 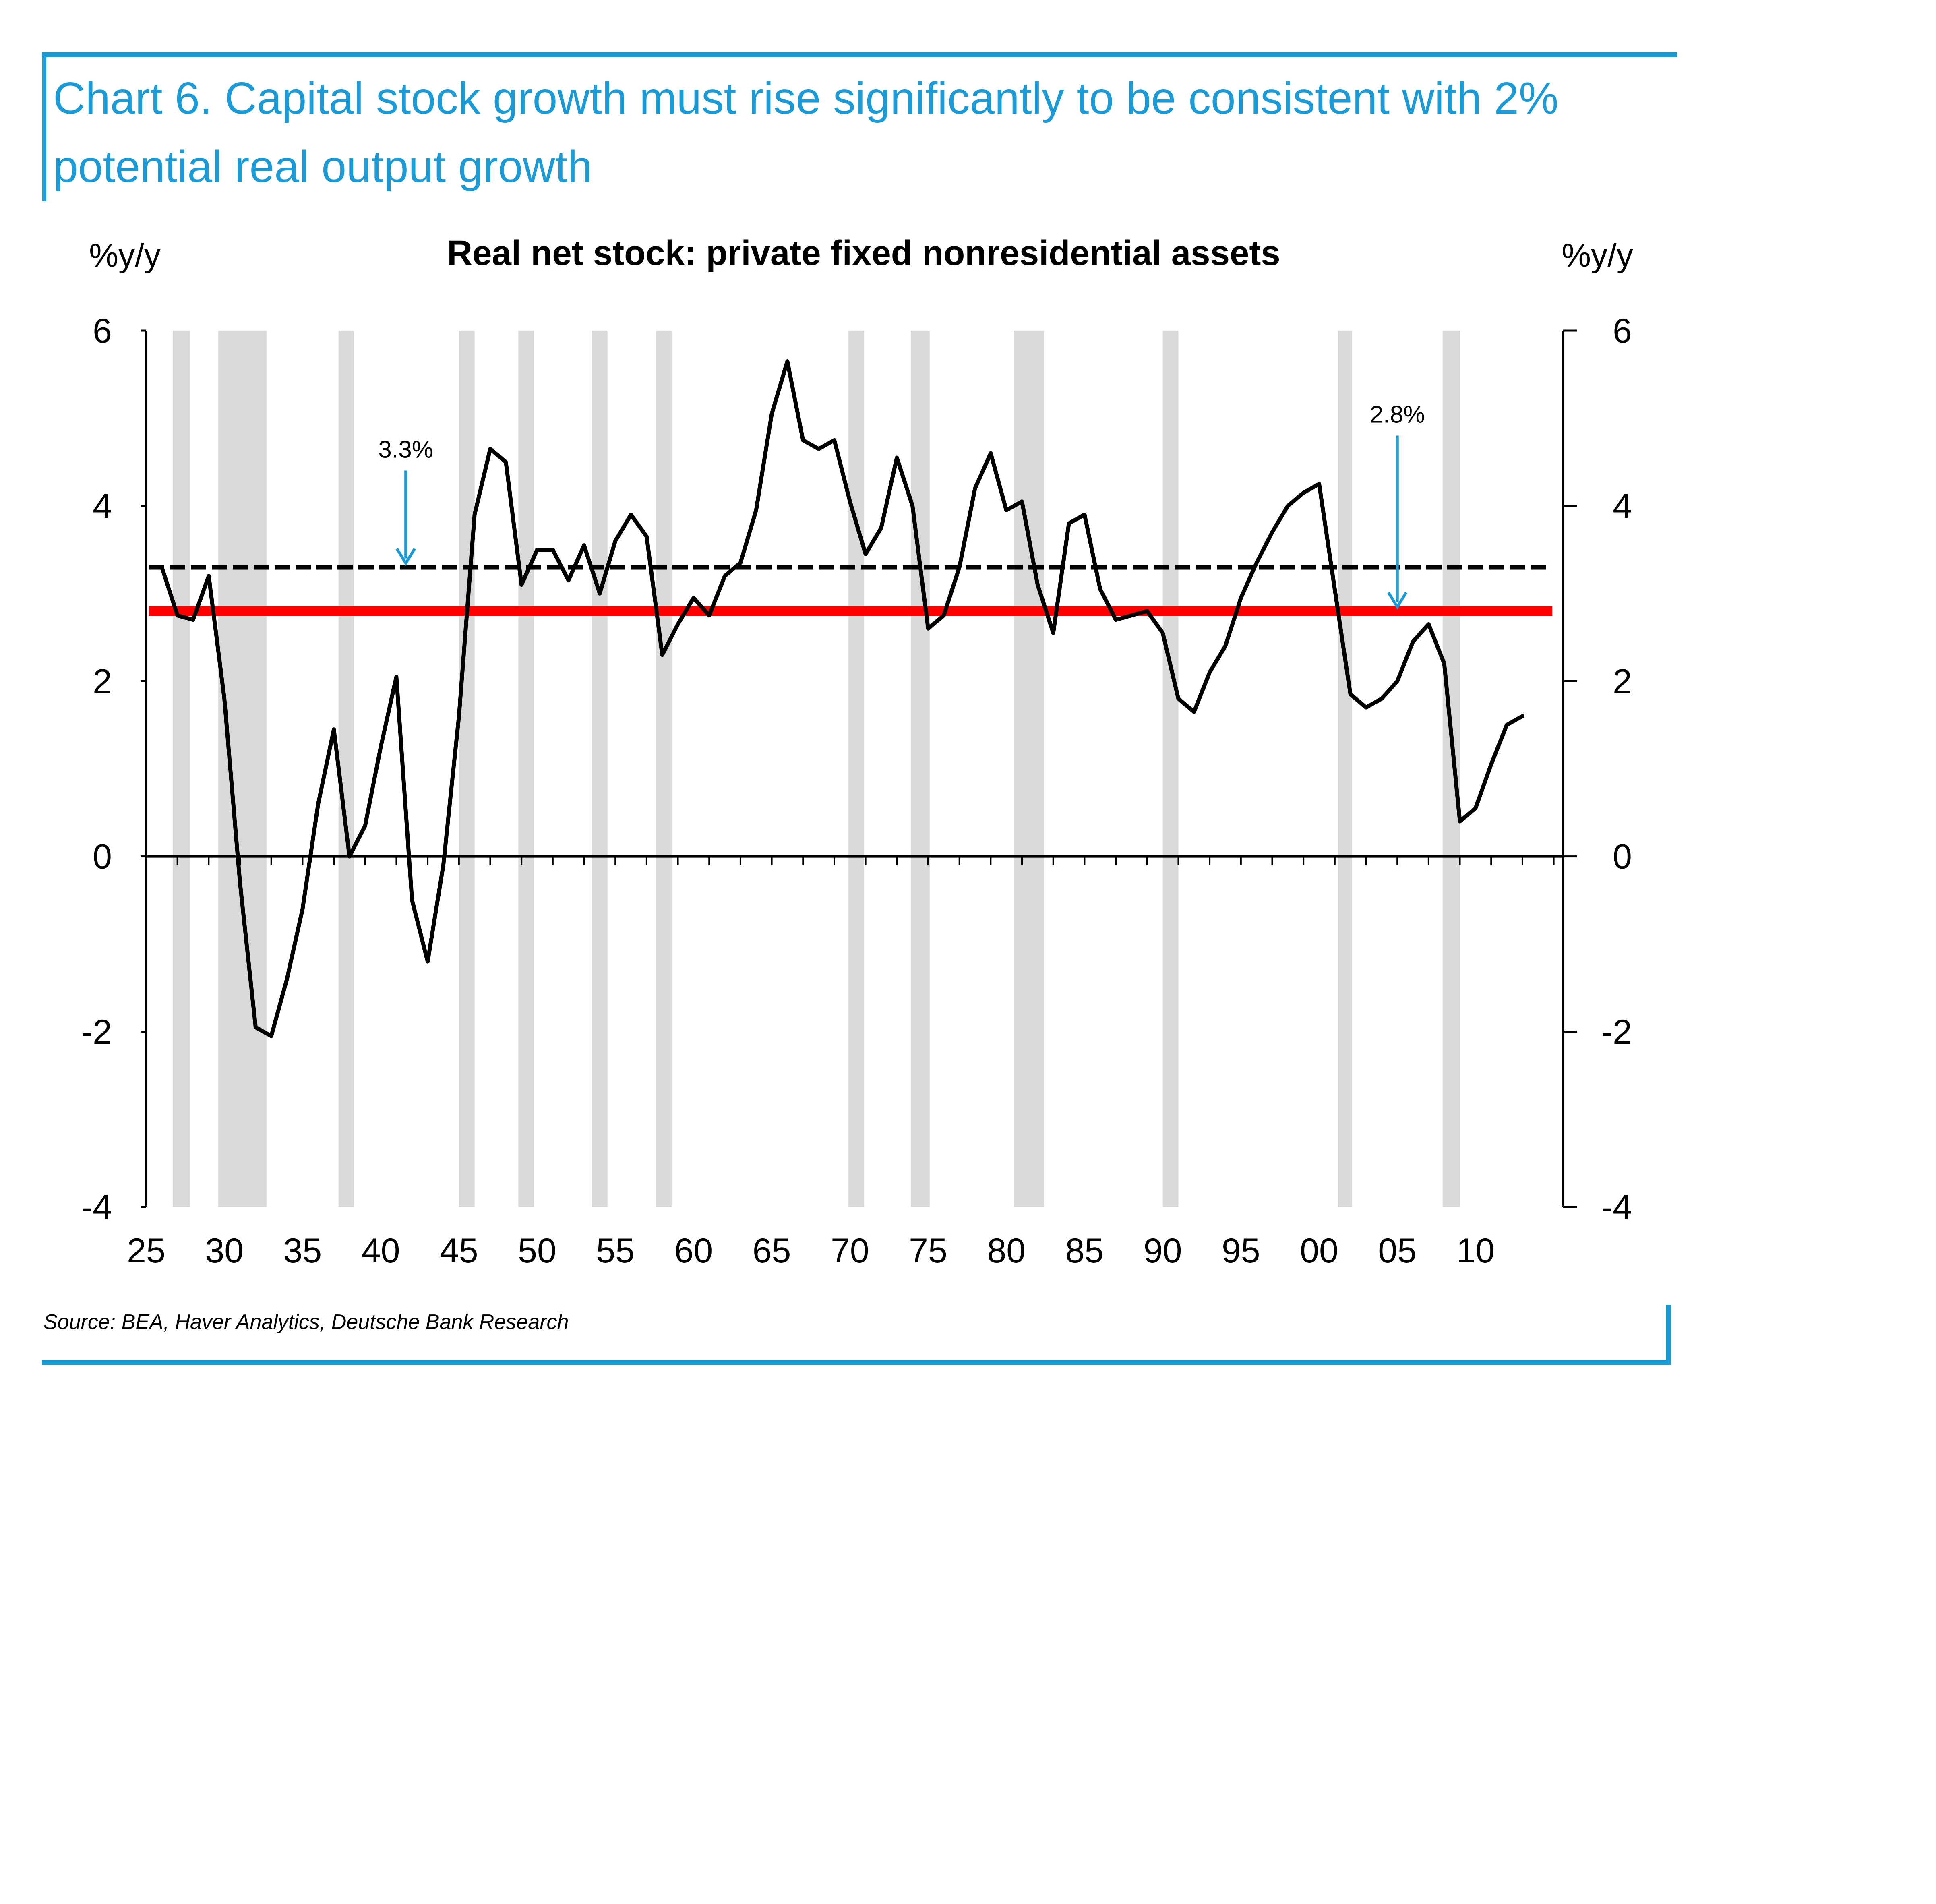 What do you see at coordinates (850, 1250) in the screenshot?
I see `x-tick-label: 70` at bounding box center [850, 1250].